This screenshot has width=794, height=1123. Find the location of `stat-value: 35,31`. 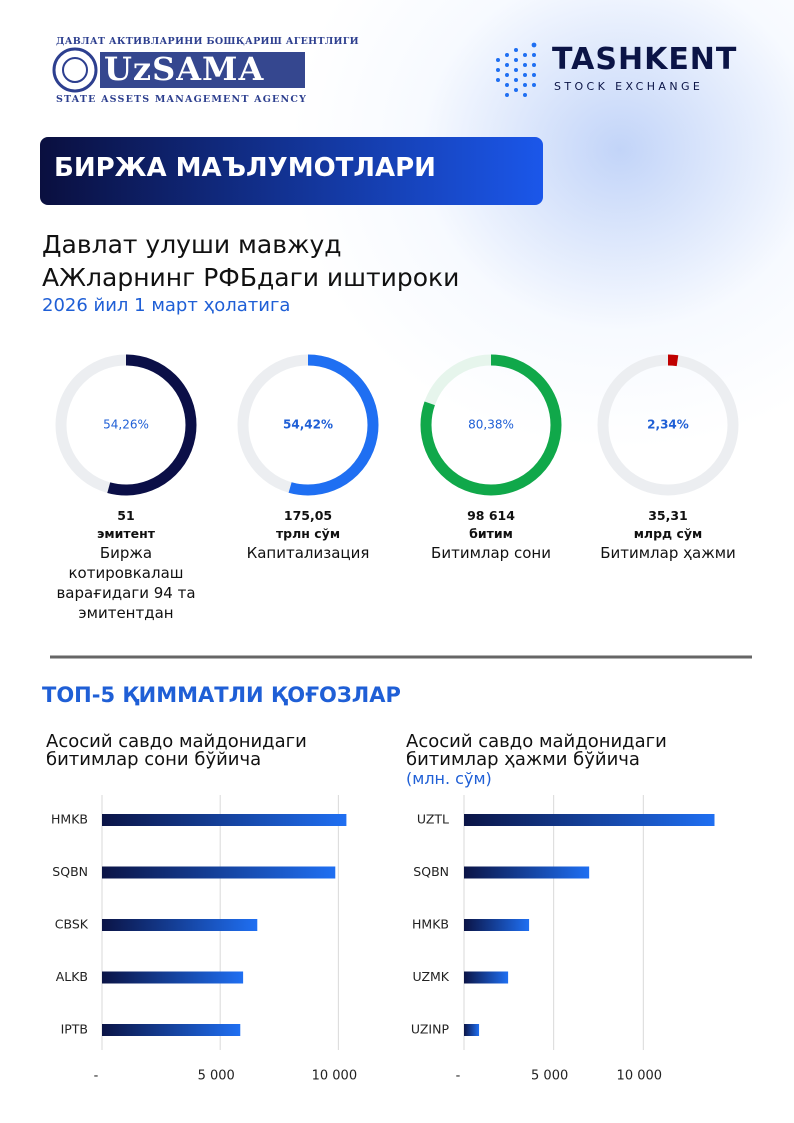

stat-value: 35,31 is located at coordinates (668, 515).